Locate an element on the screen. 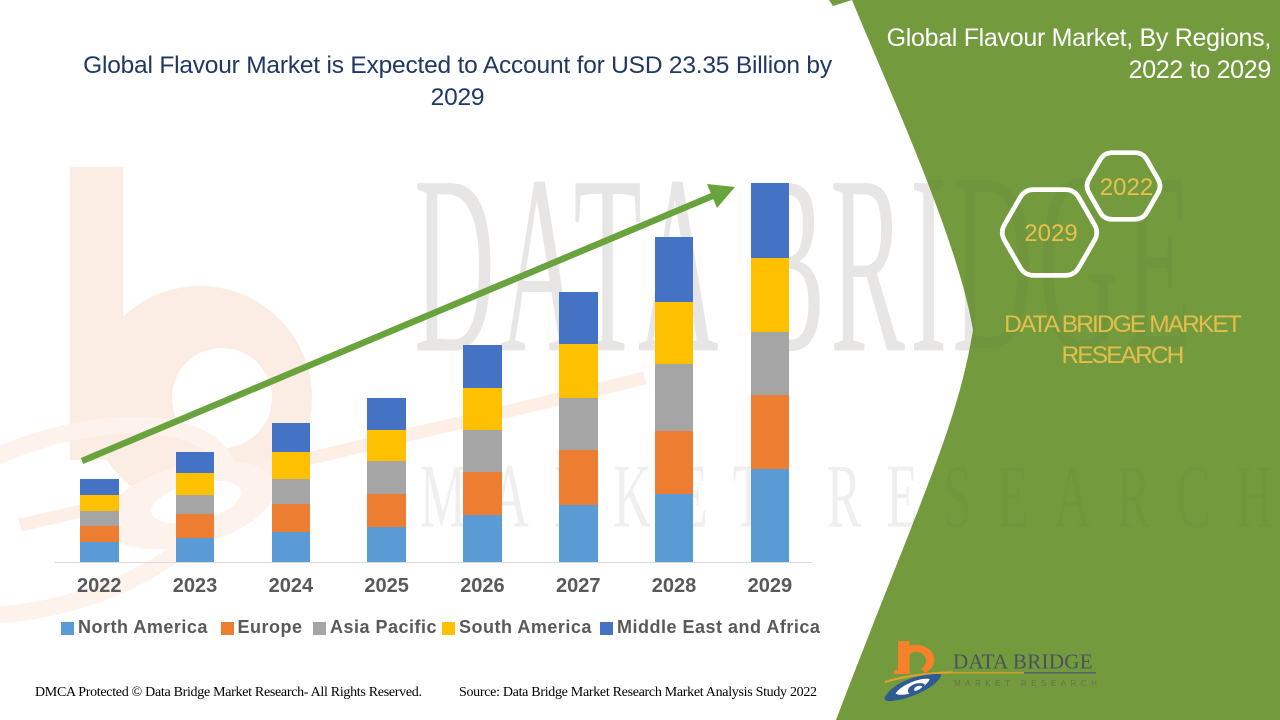 The image size is (1280, 720). svg-text: MARKET RESEARCH is located at coordinates (1027, 683).